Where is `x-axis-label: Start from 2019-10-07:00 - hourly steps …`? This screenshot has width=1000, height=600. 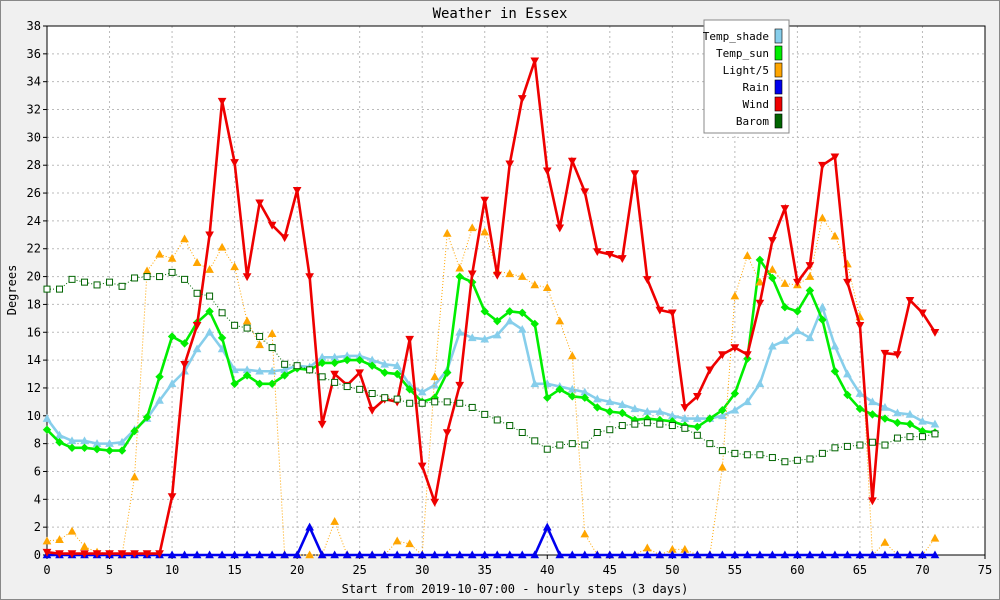 x-axis-label: Start from 2019-10-07:00 - hourly steps … is located at coordinates (515, 589).